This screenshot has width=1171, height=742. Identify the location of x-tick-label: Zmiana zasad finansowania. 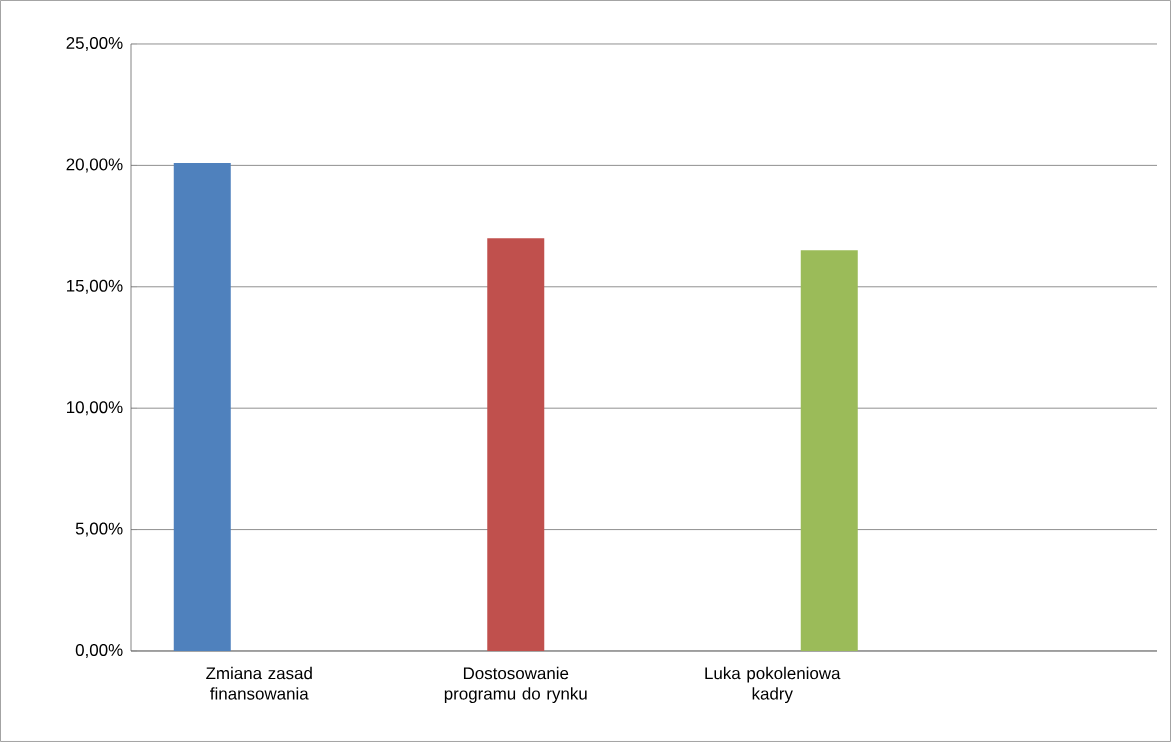
(259, 683).